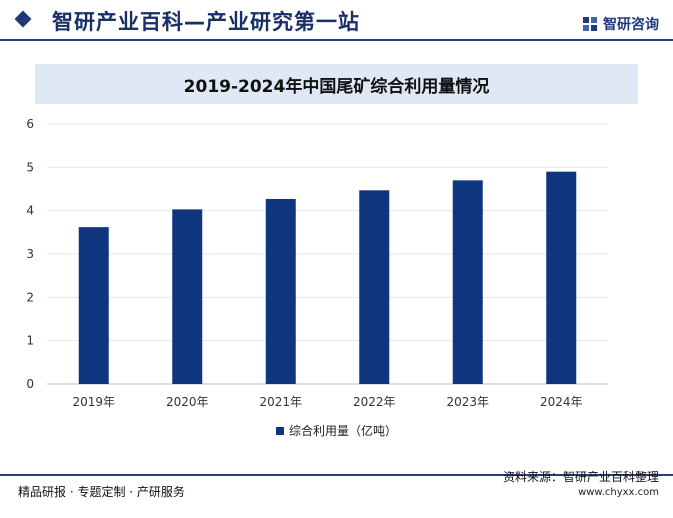 The width and height of the screenshot is (673, 518). What do you see at coordinates (206, 22) in the screenshot?
I see `site-title: 智研产业百科—产业研究第一站` at bounding box center [206, 22].